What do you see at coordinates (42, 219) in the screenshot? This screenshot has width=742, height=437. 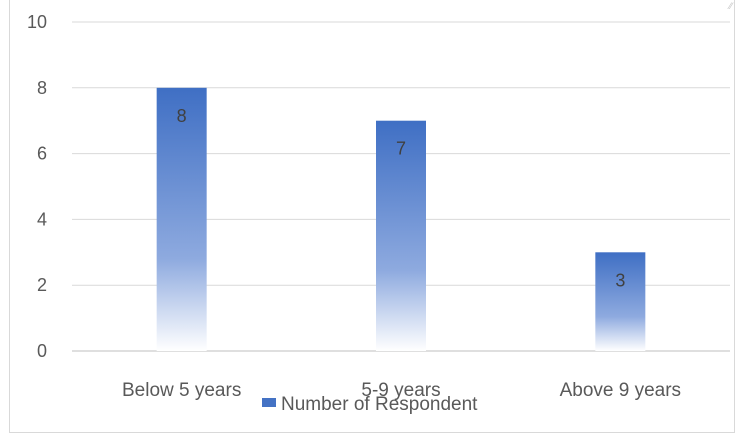 I see `y-tick-label: 4` at bounding box center [42, 219].